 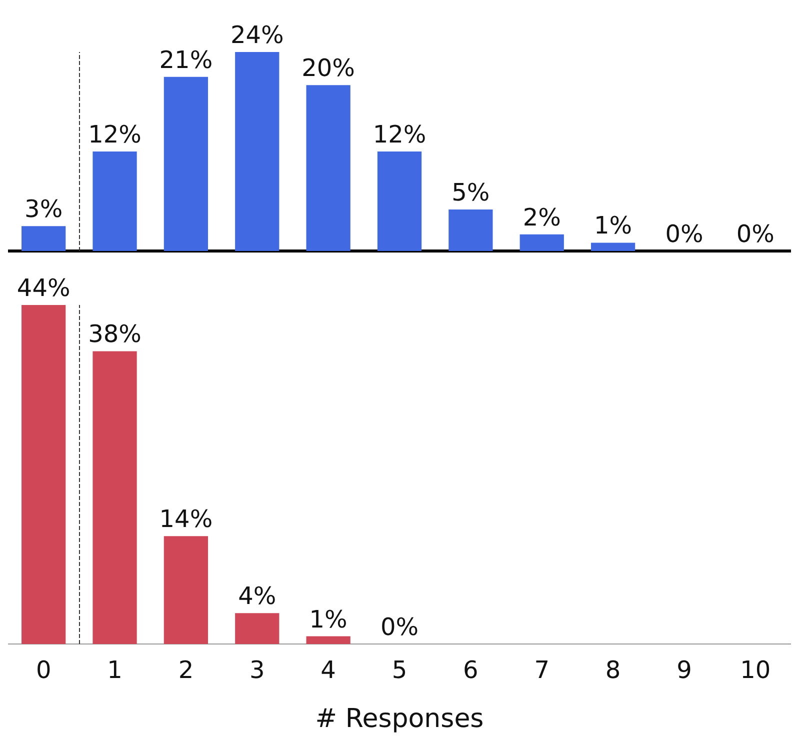 What do you see at coordinates (186, 519) in the screenshot?
I see `data-label: 14%` at bounding box center [186, 519].